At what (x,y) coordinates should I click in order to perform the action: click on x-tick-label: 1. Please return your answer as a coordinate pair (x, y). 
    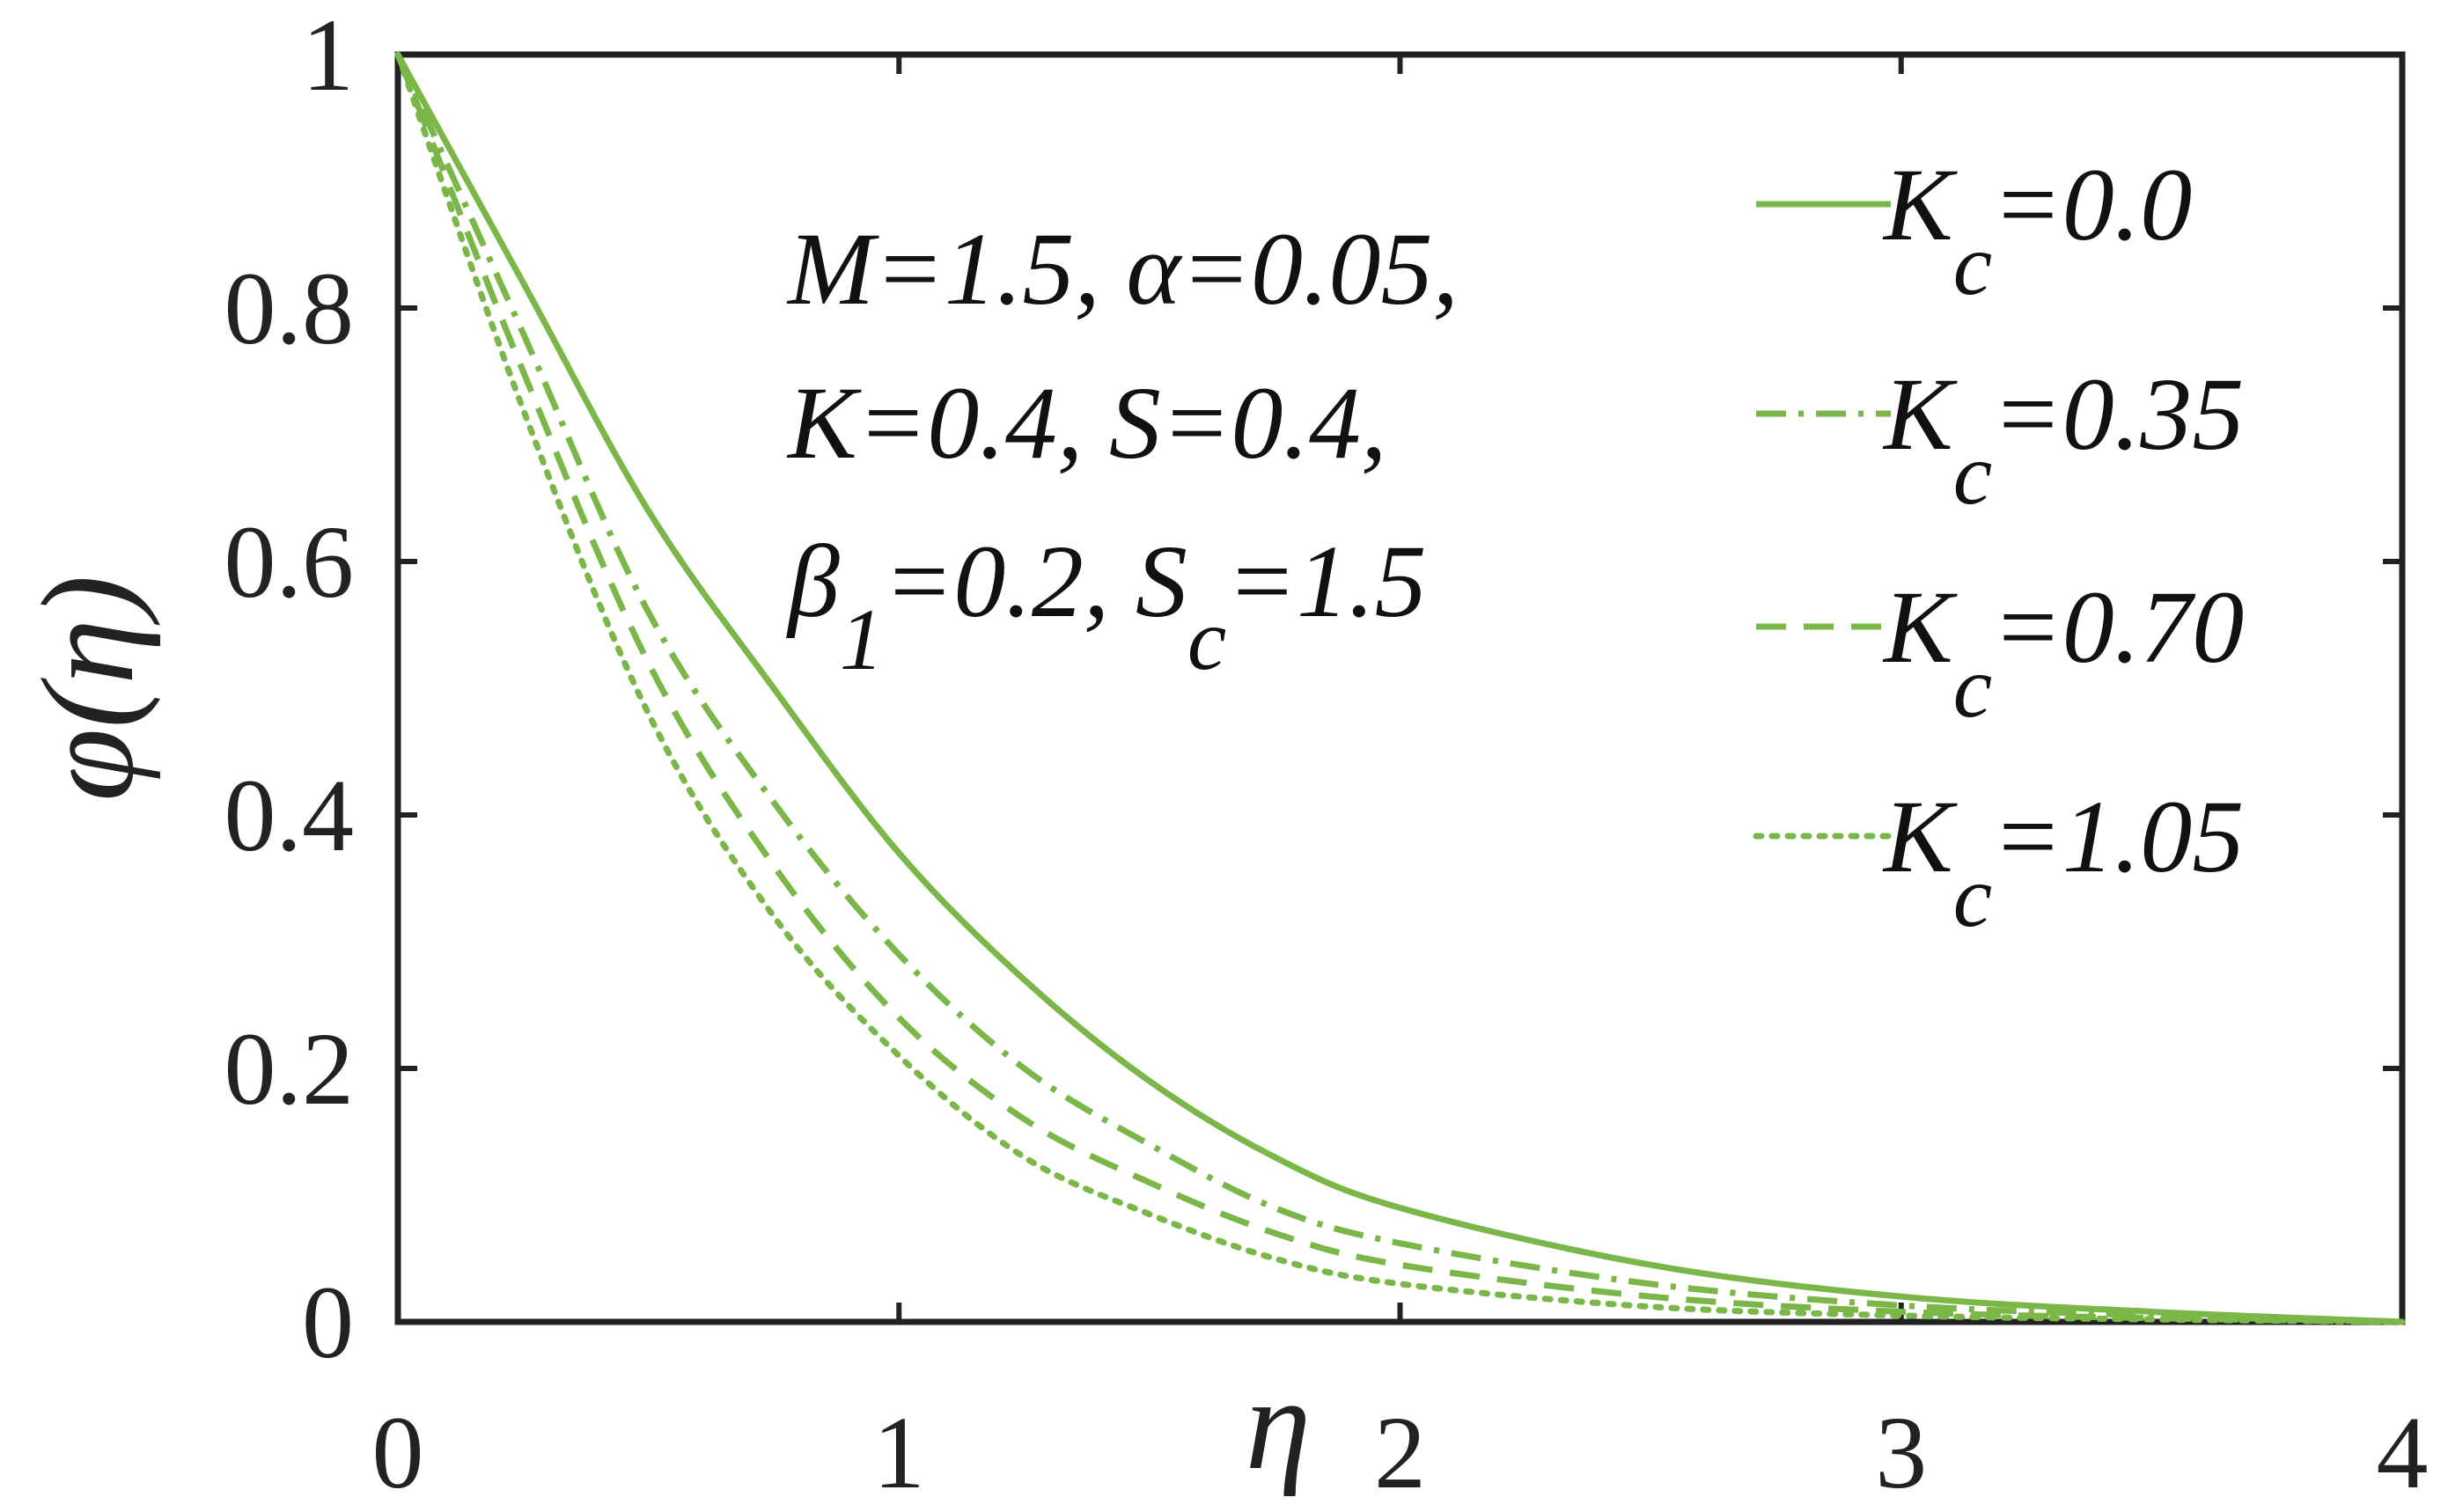
    Looking at the image, I should click on (899, 1452).